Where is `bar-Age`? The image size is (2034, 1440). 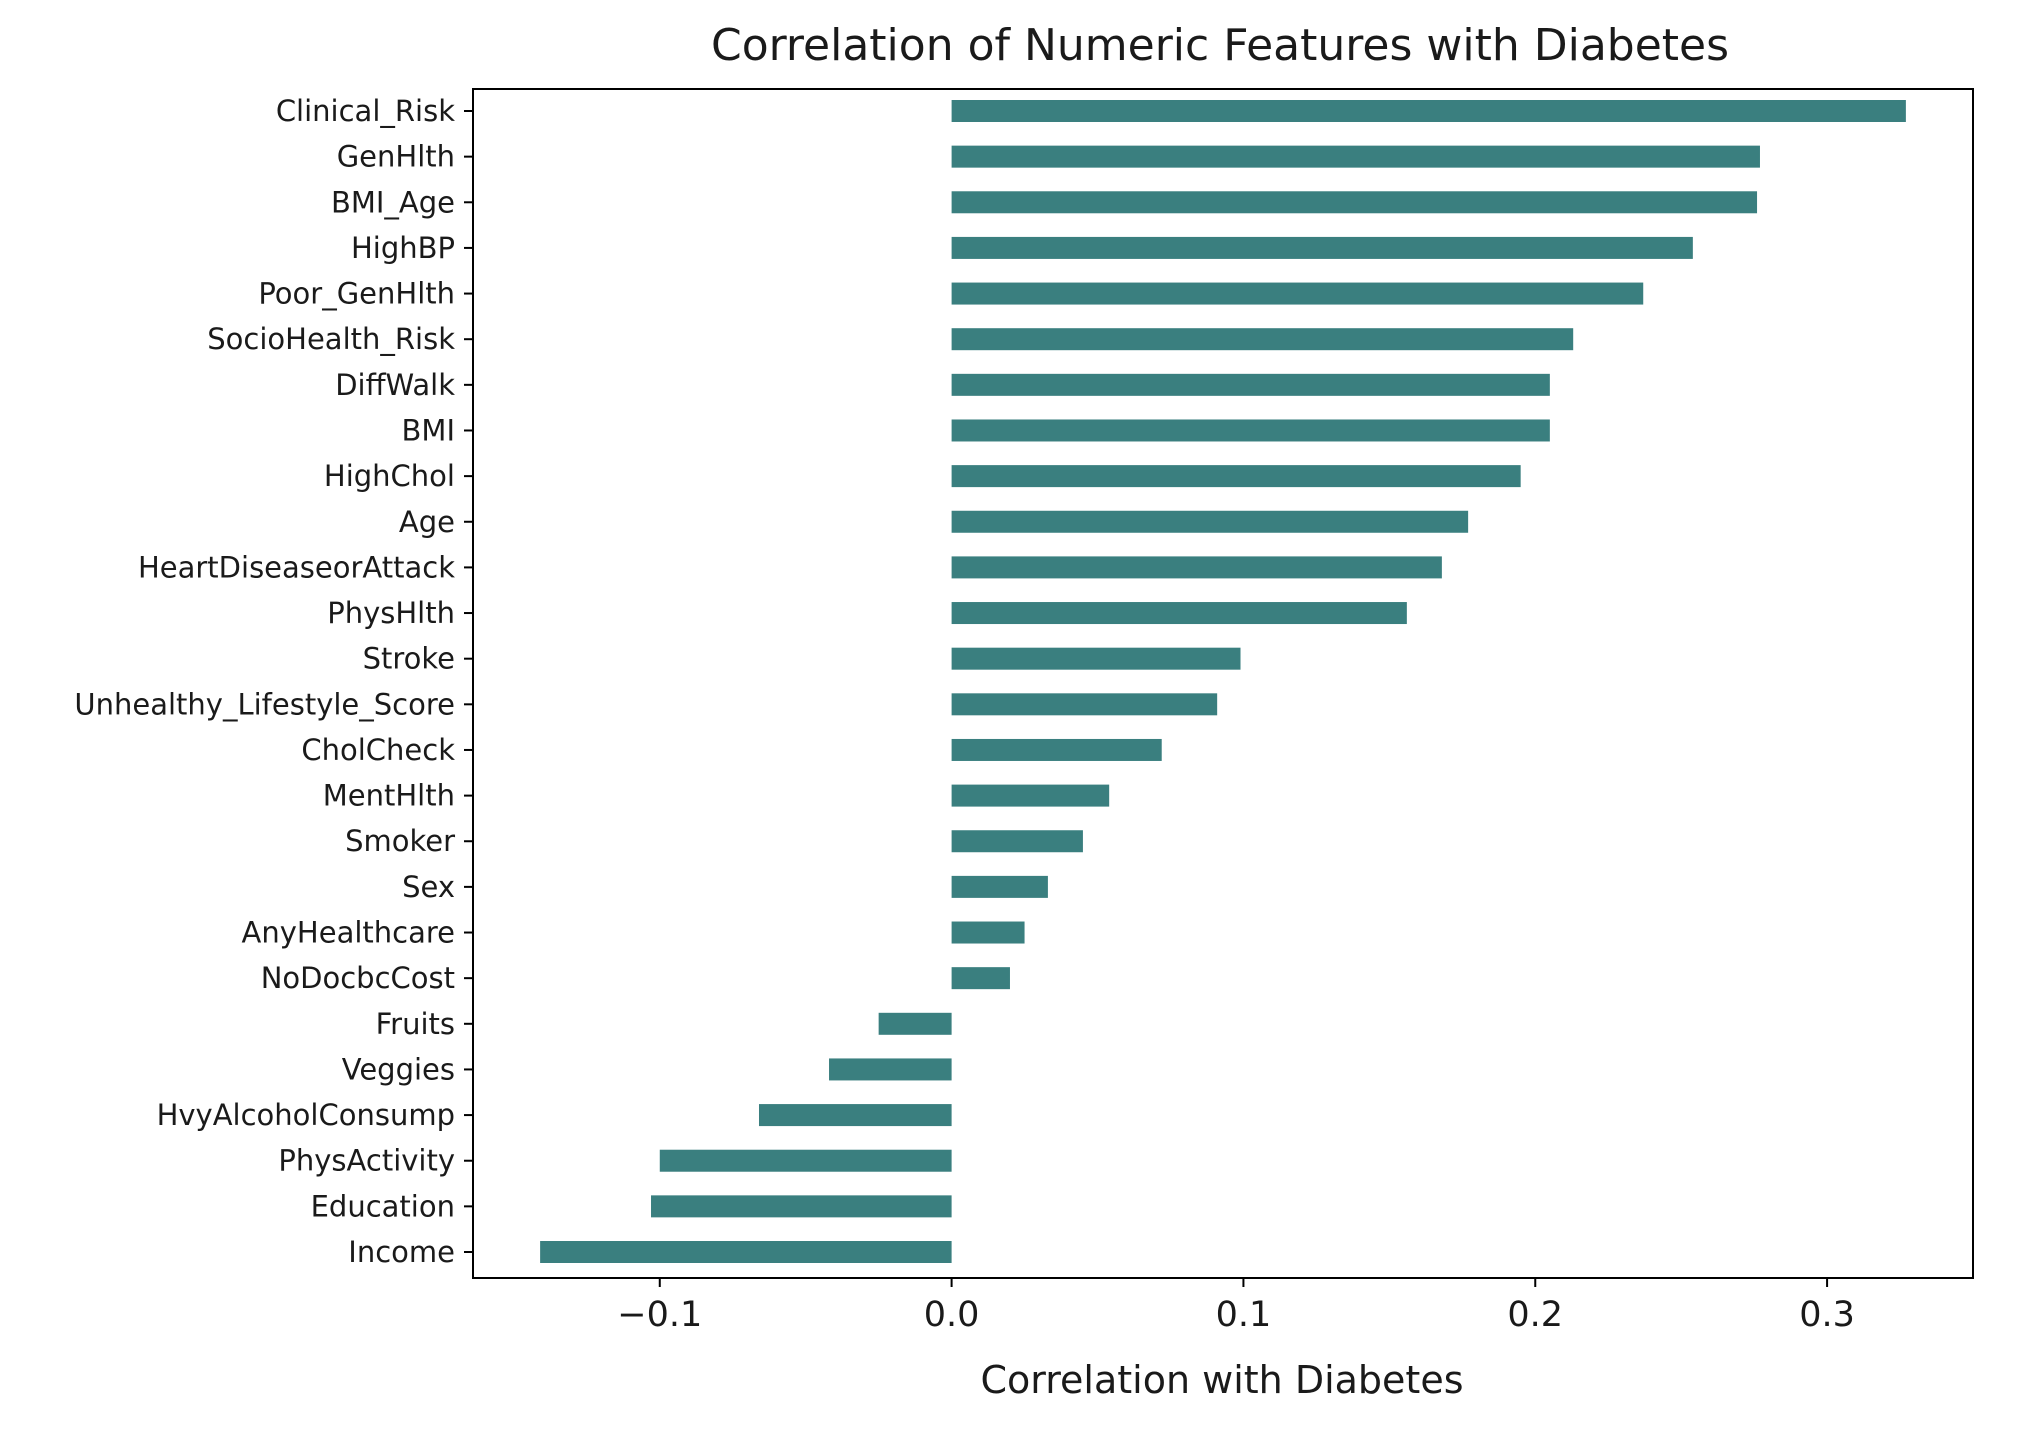 bar-Age is located at coordinates (1210, 521).